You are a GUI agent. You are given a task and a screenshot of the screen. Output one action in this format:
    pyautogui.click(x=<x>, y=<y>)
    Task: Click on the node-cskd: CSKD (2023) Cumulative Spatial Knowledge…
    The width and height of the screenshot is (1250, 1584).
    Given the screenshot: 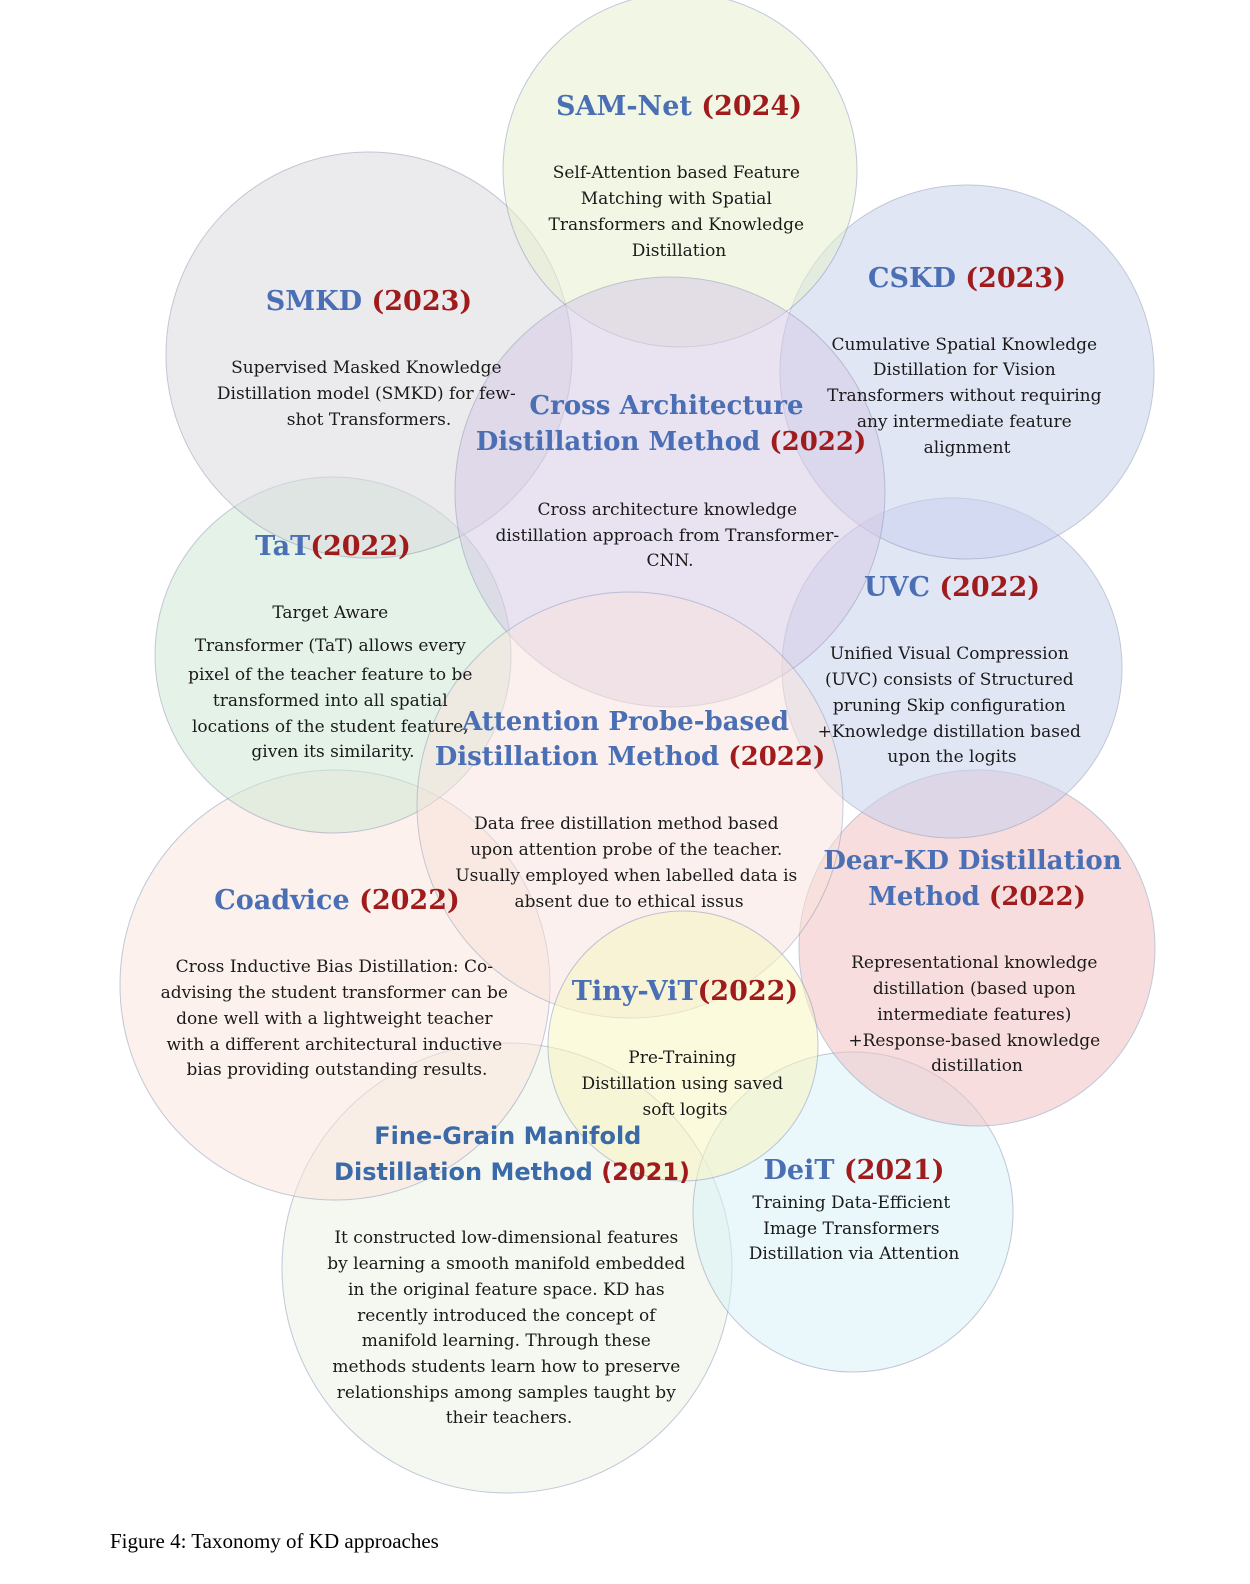 What is the action you would take?
    pyautogui.click(x=967, y=360)
    